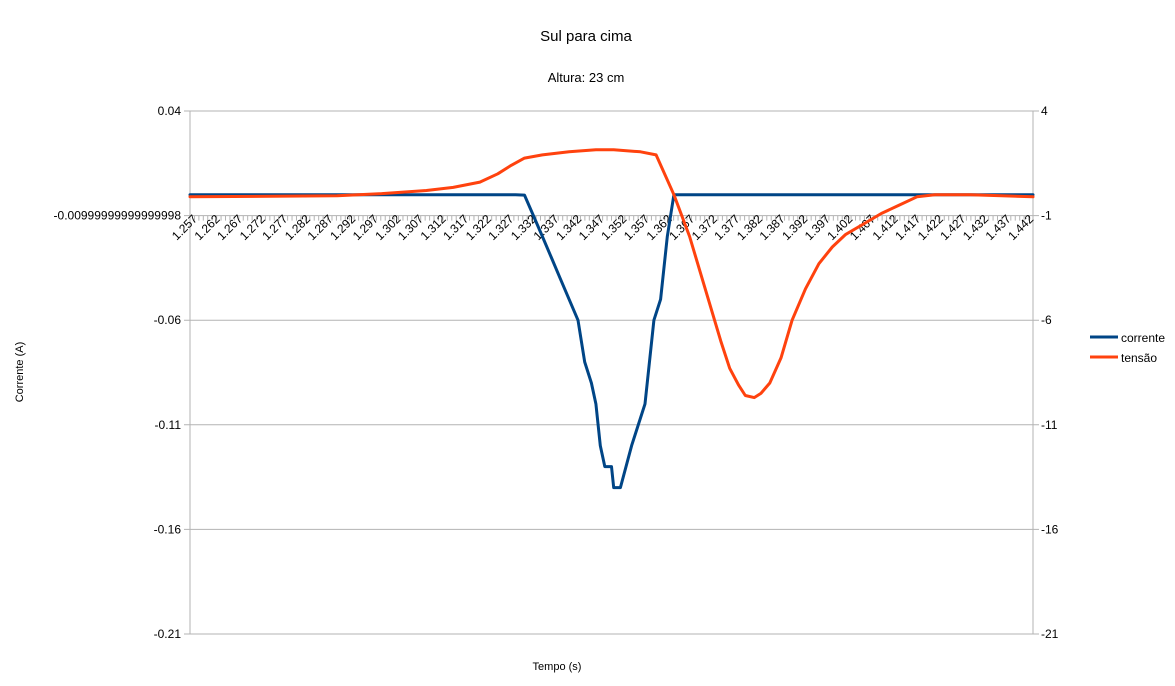 This screenshot has width=1175, height=686. Describe the element at coordinates (20, 372) in the screenshot. I see `y-axis-title: Corrente (A)` at that location.